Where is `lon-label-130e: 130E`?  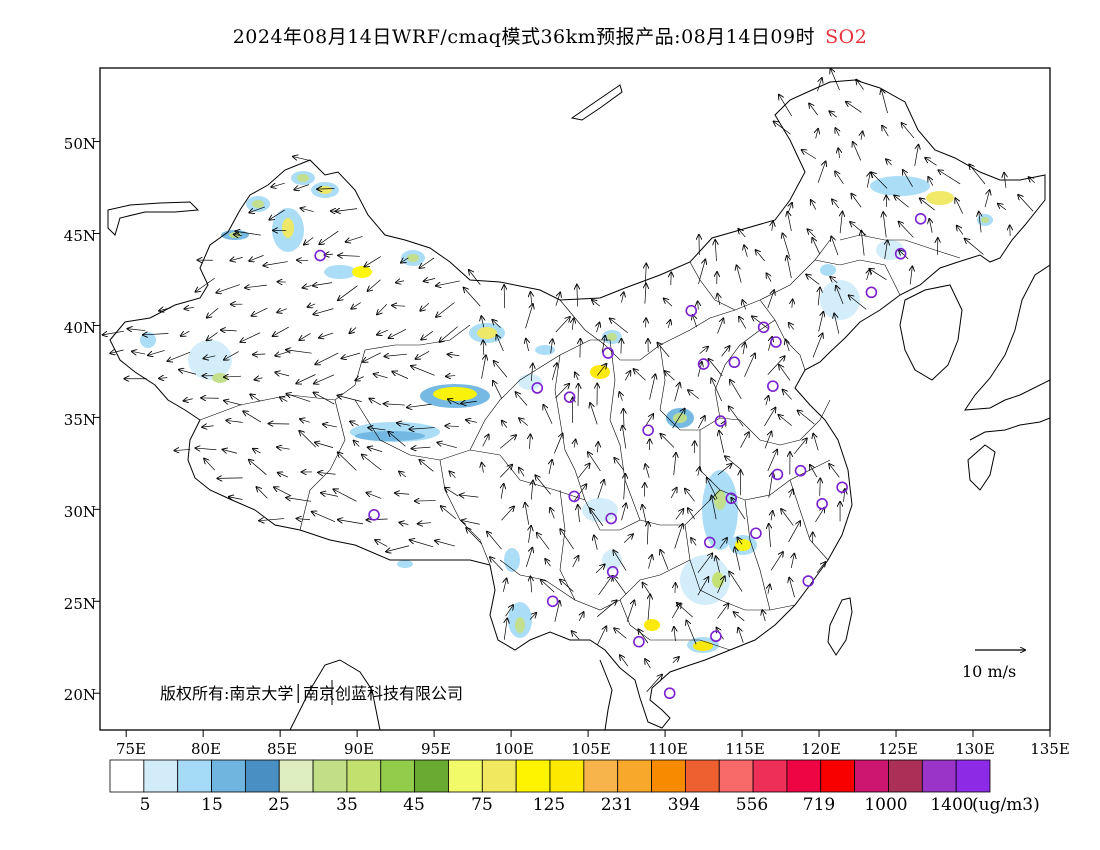
lon-label-130e: 130E is located at coordinates (975, 749).